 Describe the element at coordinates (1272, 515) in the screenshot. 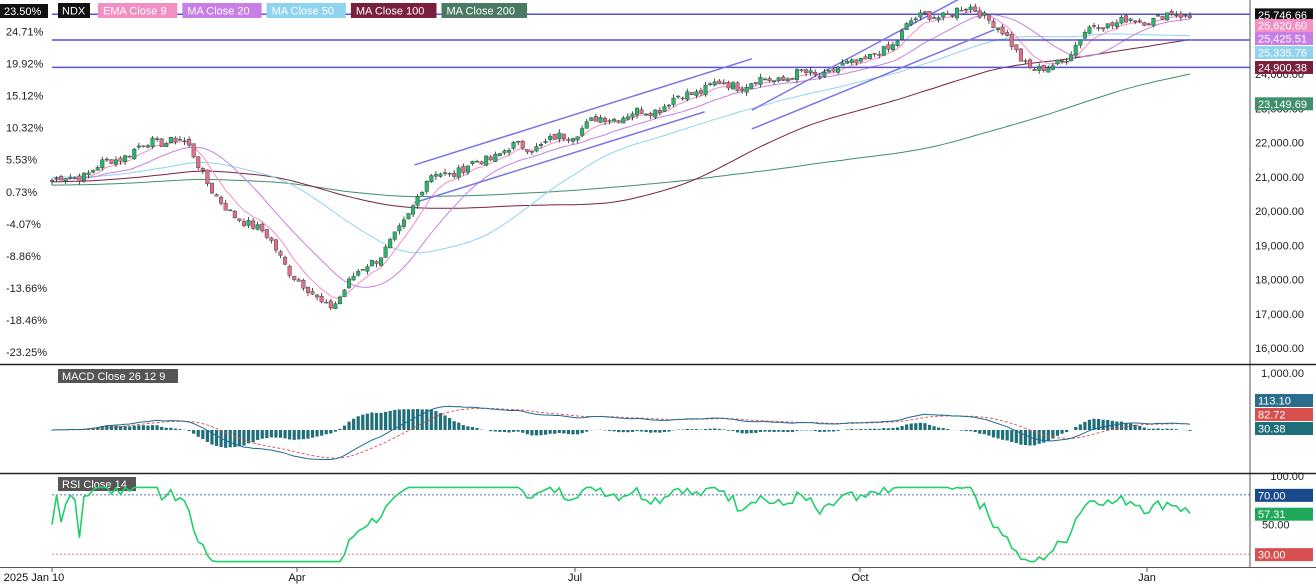

I see `rsi-tag-1-text: 57.31` at that location.